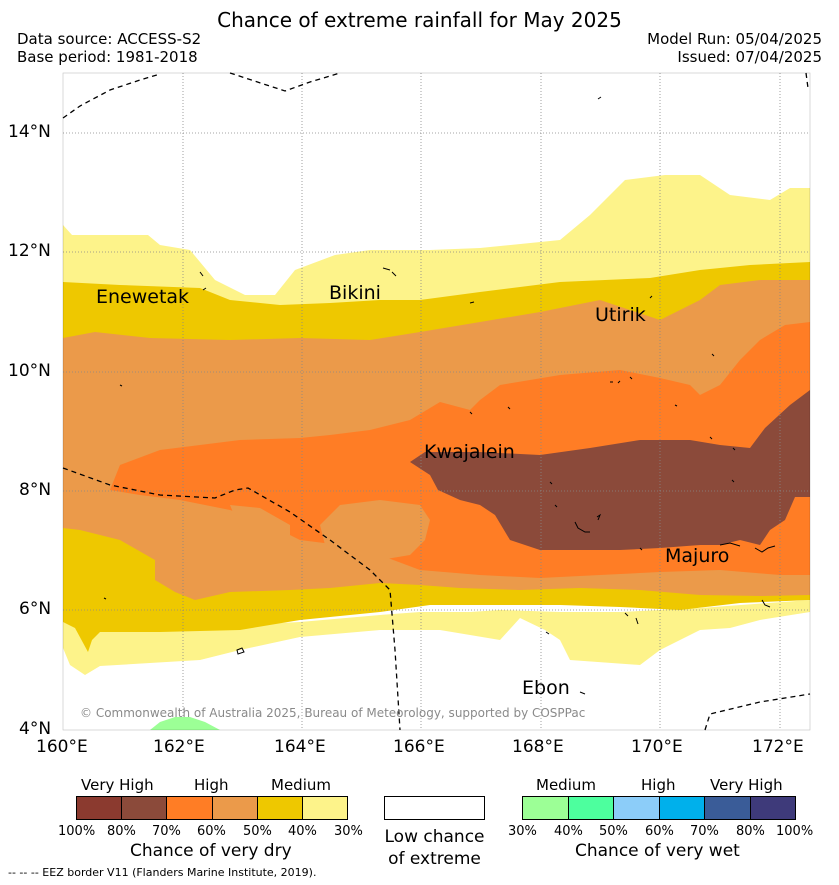 This screenshot has width=839, height=885. Describe the element at coordinates (35, 729) in the screenshot. I see `lat-tick-4n: 4°N` at that location.